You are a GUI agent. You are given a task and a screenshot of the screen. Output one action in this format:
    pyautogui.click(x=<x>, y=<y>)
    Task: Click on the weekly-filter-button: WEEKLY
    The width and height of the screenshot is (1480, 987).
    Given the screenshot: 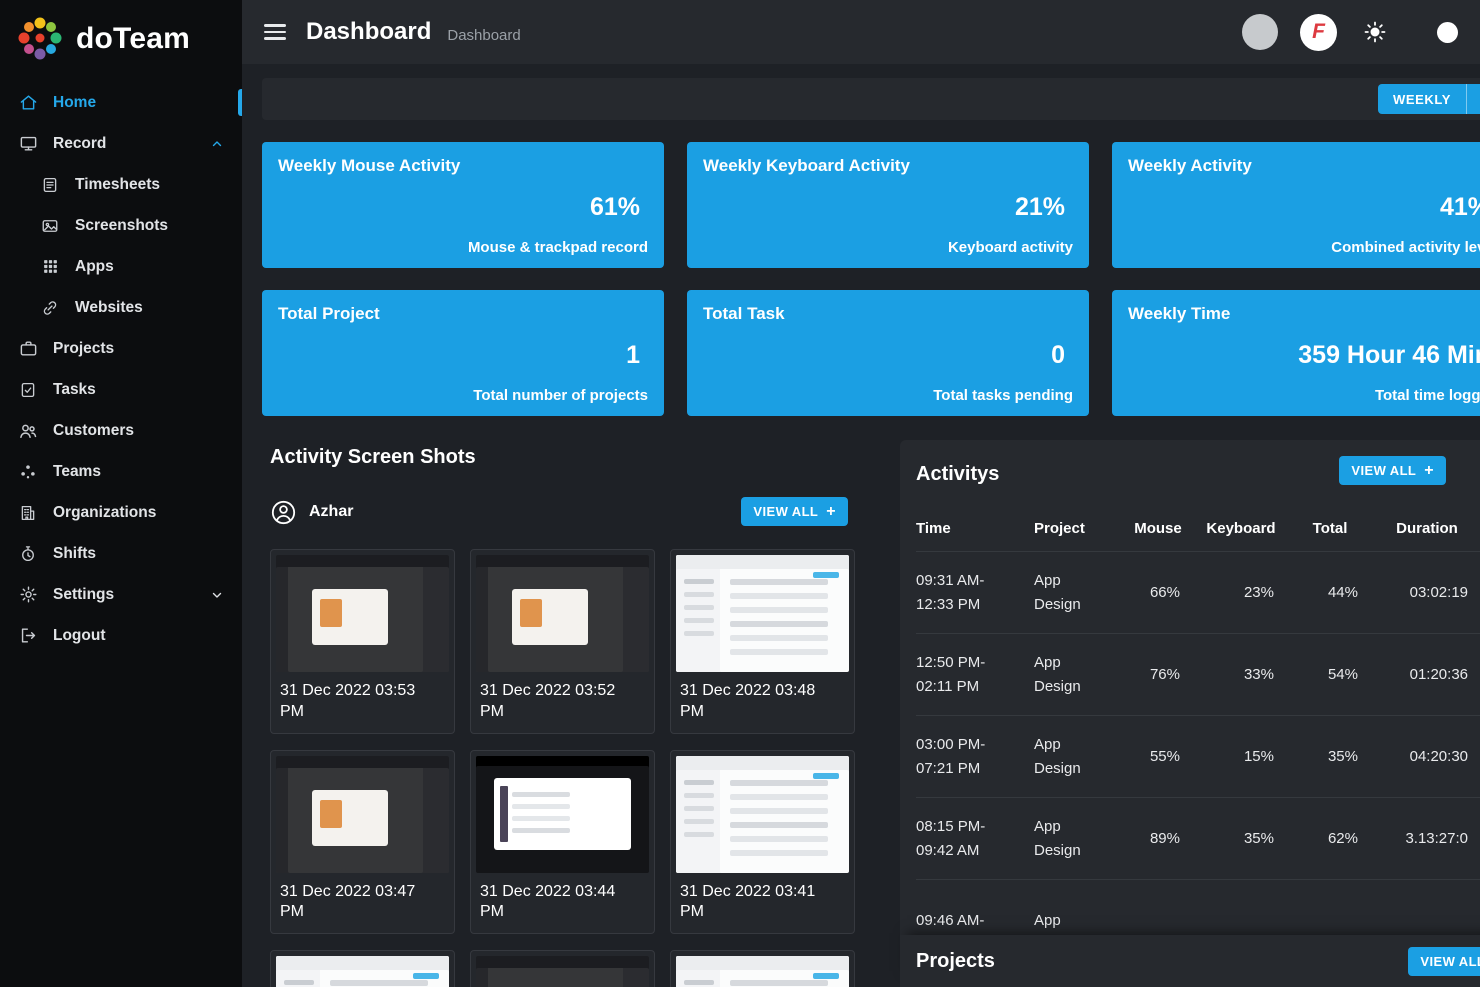 What is the action you would take?
    pyautogui.click(x=1429, y=99)
    